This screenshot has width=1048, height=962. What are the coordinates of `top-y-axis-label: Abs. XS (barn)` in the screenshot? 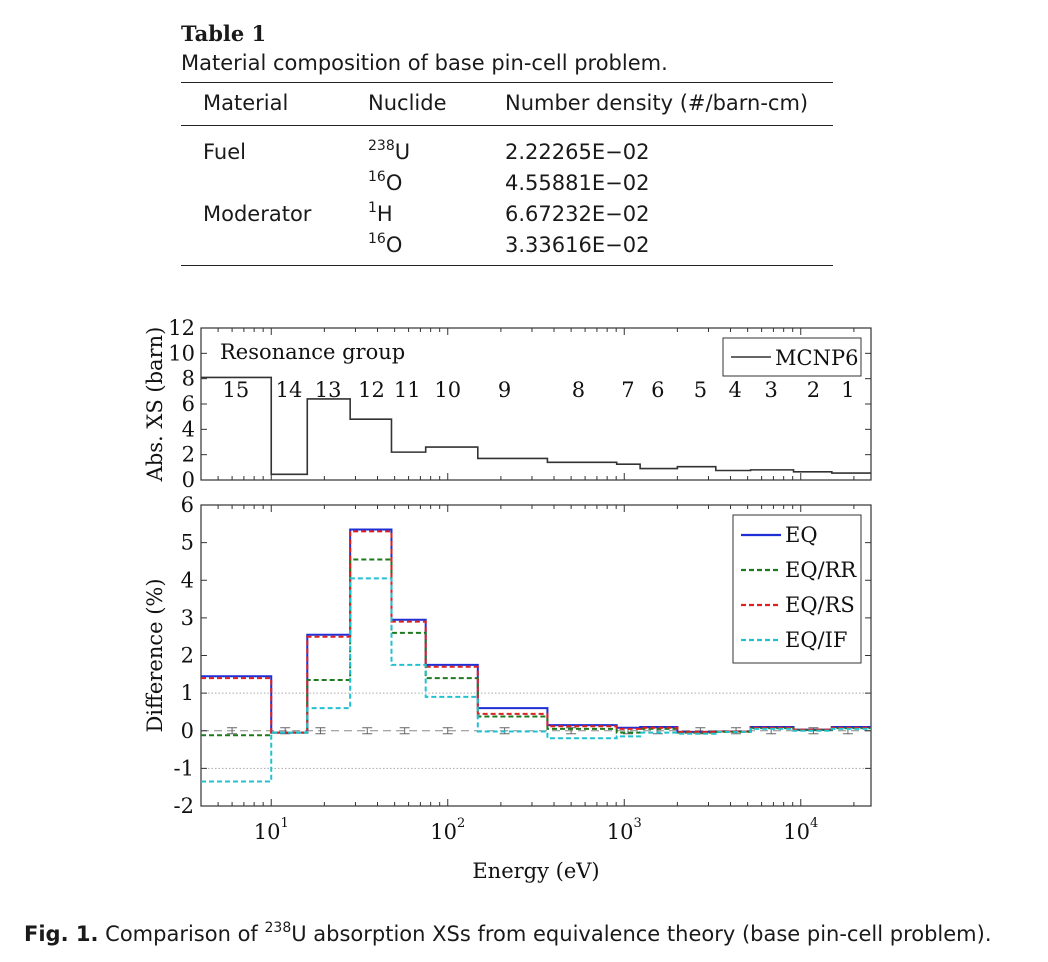 It's located at (155, 405).